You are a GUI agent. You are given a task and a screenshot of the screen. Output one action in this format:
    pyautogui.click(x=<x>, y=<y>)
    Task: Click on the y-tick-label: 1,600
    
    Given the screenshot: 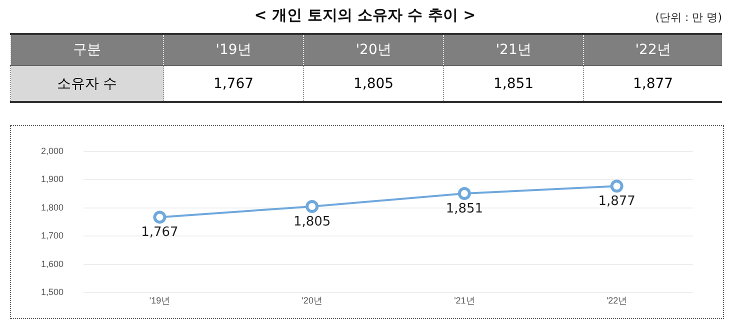 What is the action you would take?
    pyautogui.click(x=52, y=263)
    